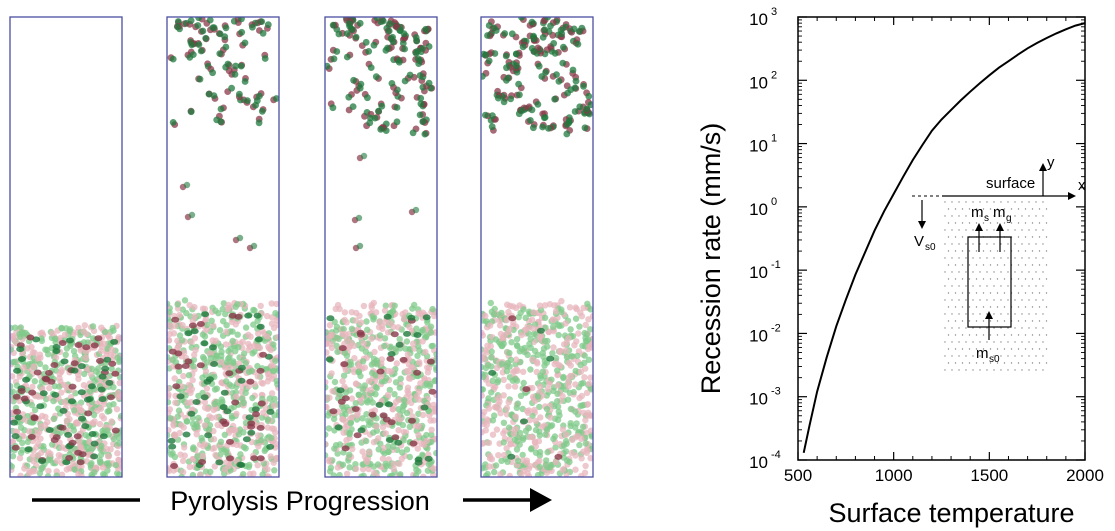  Describe the element at coordinates (1085, 475) in the screenshot. I see `x-tick-label: 2000` at that location.